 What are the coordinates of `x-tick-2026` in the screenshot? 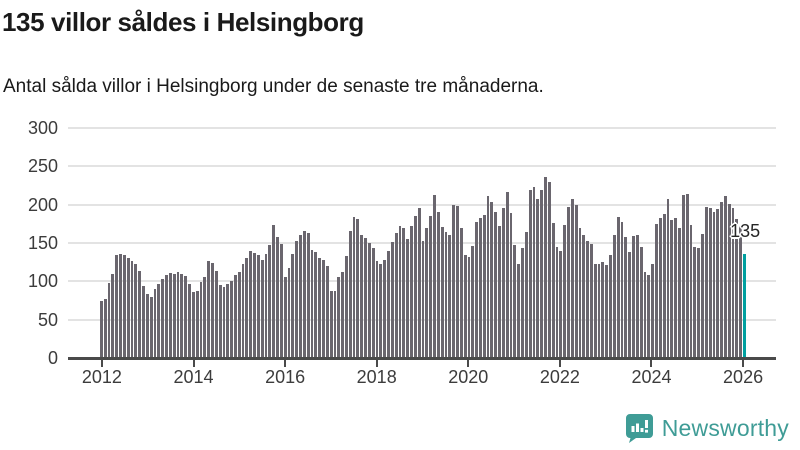 It's located at (743, 363).